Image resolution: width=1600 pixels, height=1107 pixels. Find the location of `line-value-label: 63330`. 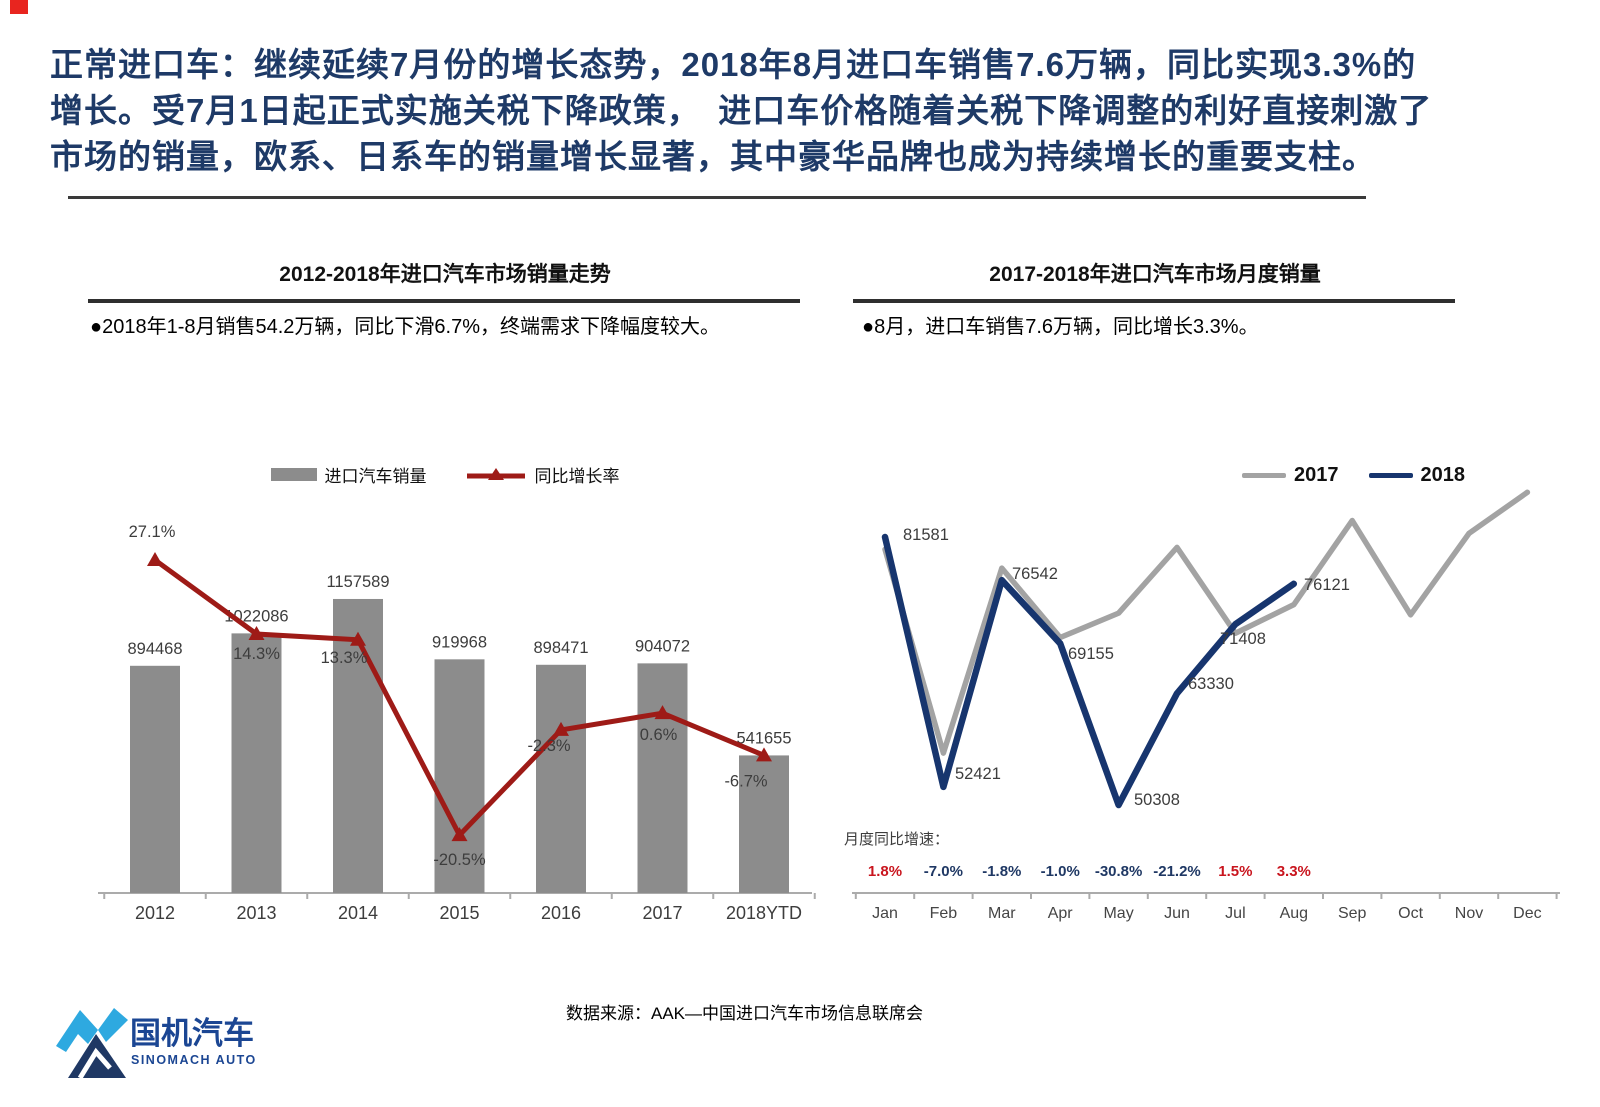

line-value-label: 63330 is located at coordinates (1211, 684).